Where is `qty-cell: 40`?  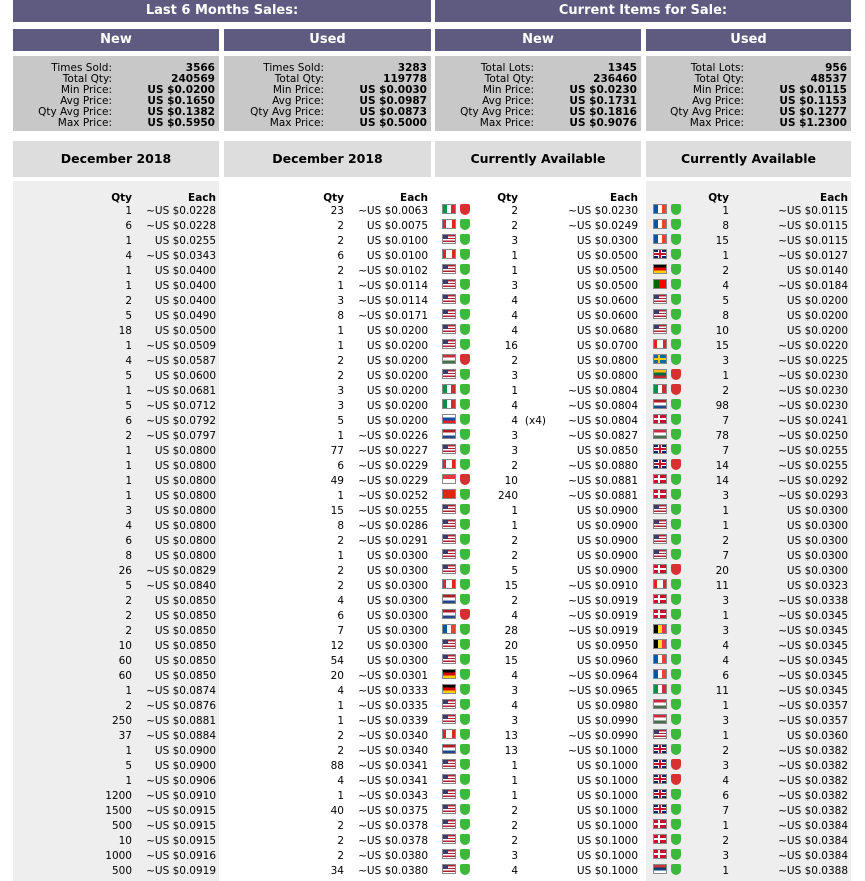
qty-cell: 40 is located at coordinates (337, 811).